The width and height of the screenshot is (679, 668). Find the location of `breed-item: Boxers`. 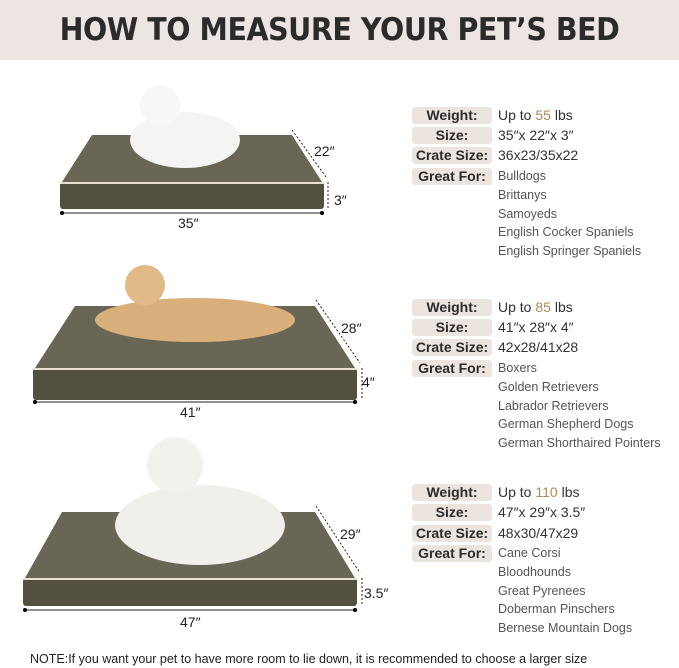

breed-item: Boxers is located at coordinates (517, 368).